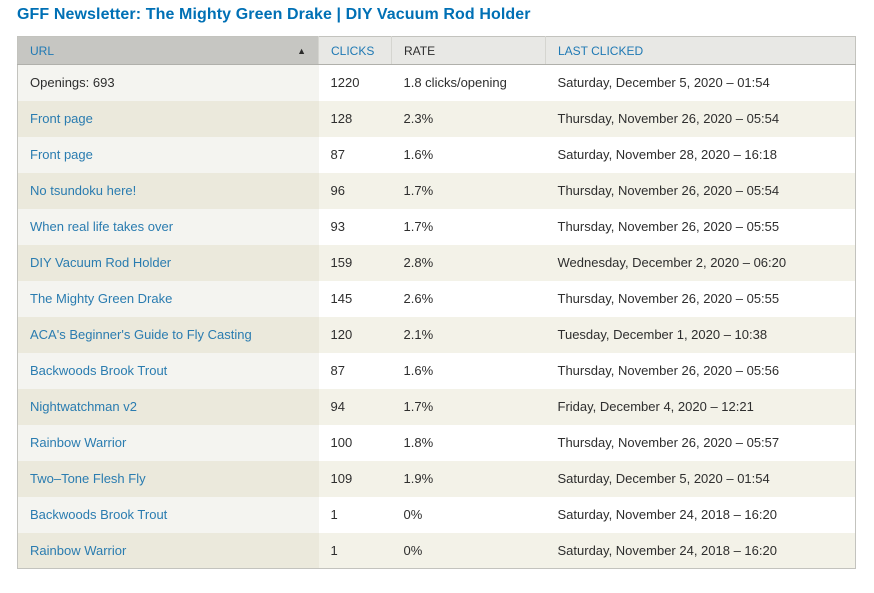 The image size is (874, 593). What do you see at coordinates (662, 334) in the screenshot?
I see `last-clicked-cell: Tuesday, December 1, 2020 – 10:38` at bounding box center [662, 334].